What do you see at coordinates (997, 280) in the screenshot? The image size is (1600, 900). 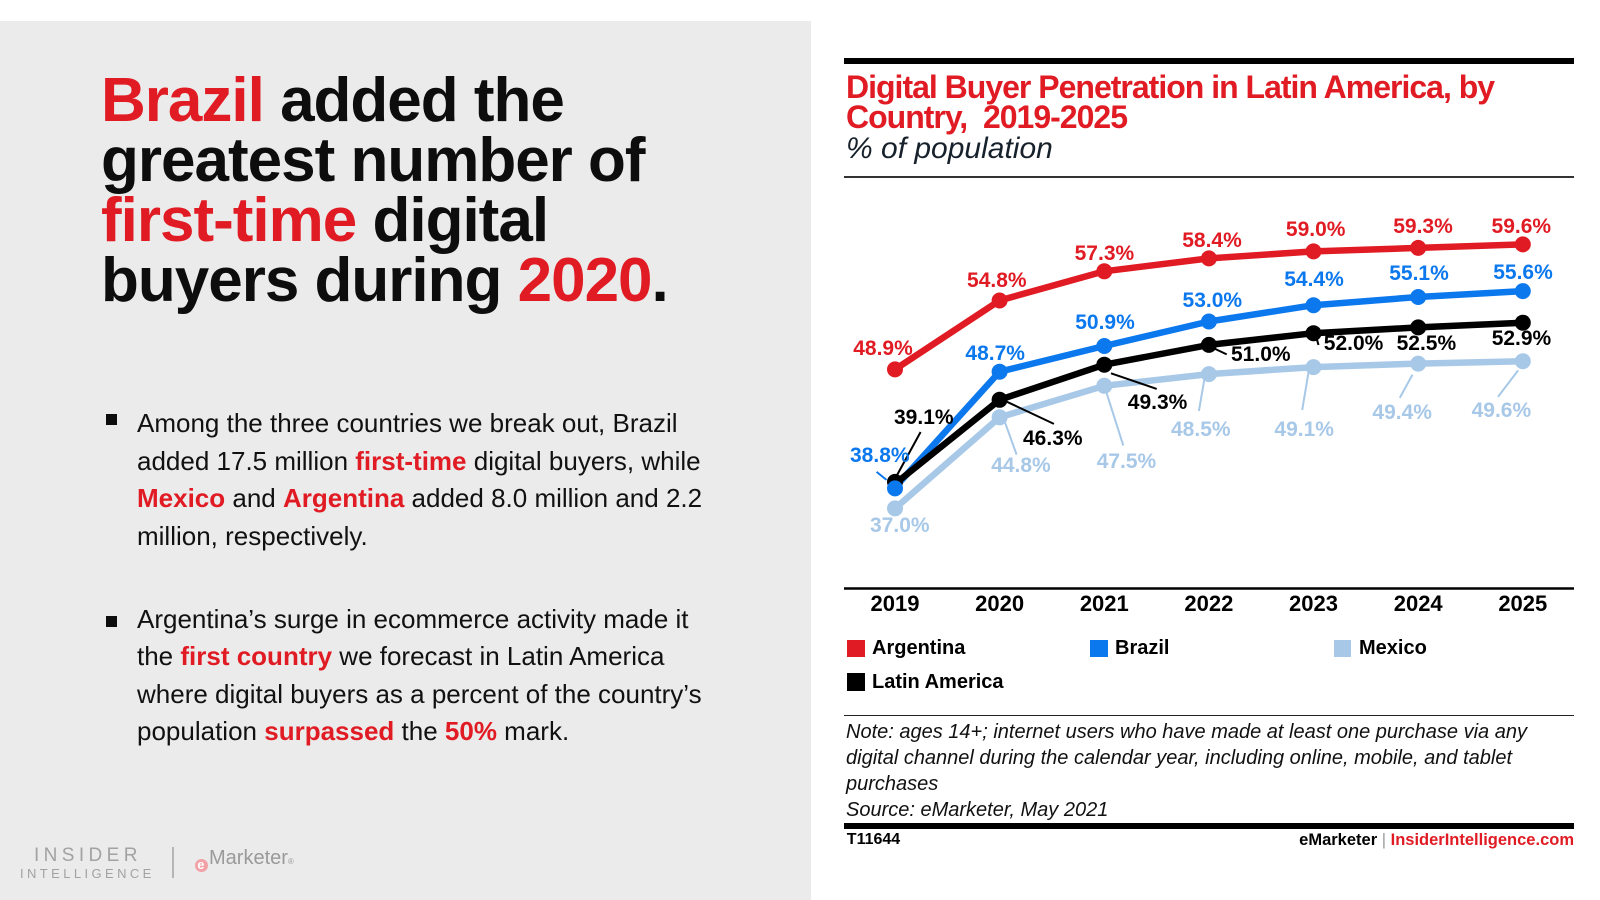 I see `svg-text: 54.8%` at bounding box center [997, 280].